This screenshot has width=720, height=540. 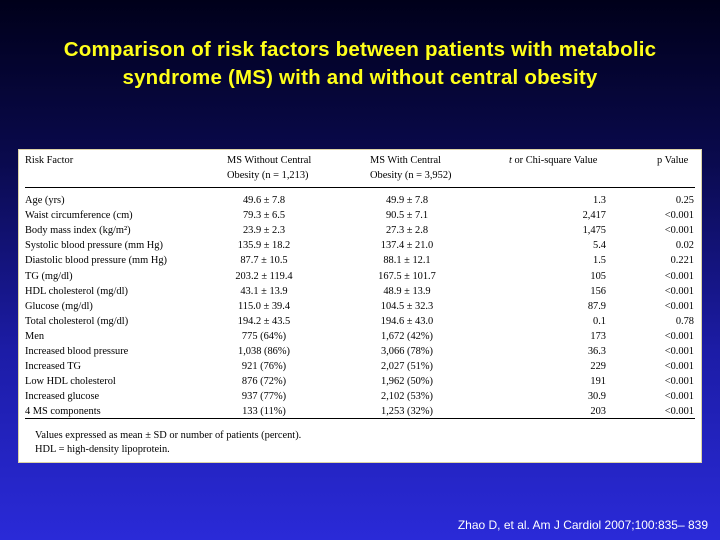 What do you see at coordinates (596, 351) in the screenshot?
I see `cell-test-statistic: 36.3` at bounding box center [596, 351].